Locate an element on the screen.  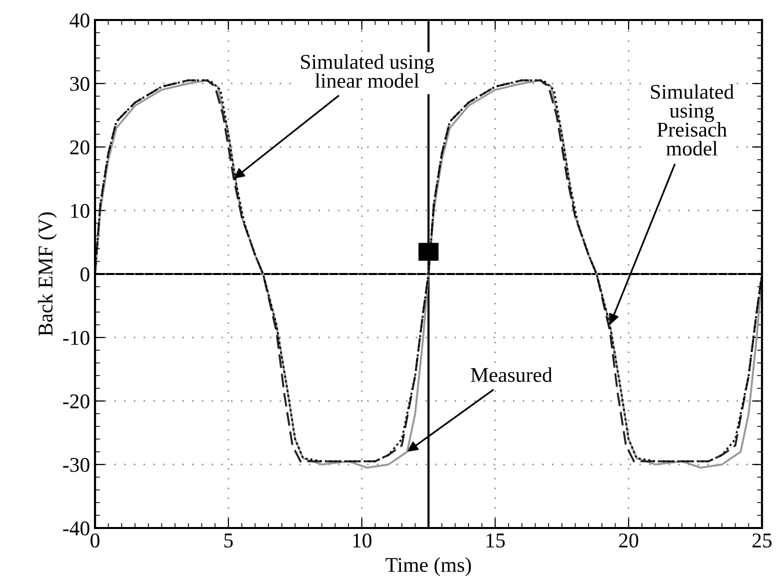
x-tick-label: 25 is located at coordinates (762, 541).